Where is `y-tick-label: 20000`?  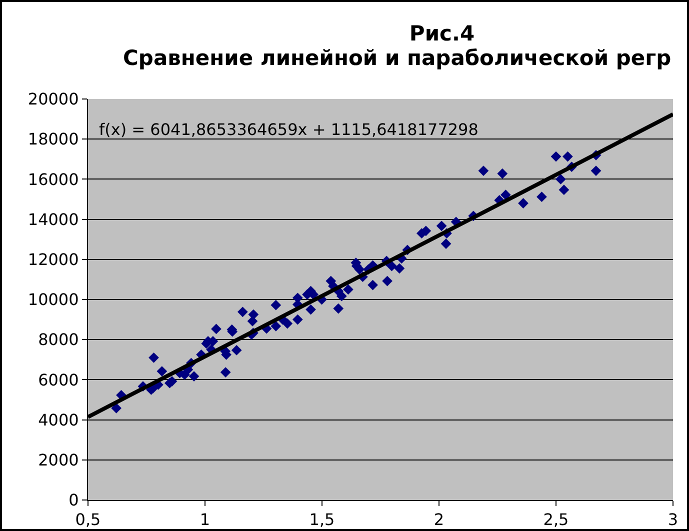 y-tick-label: 20000 is located at coordinates (53, 99).